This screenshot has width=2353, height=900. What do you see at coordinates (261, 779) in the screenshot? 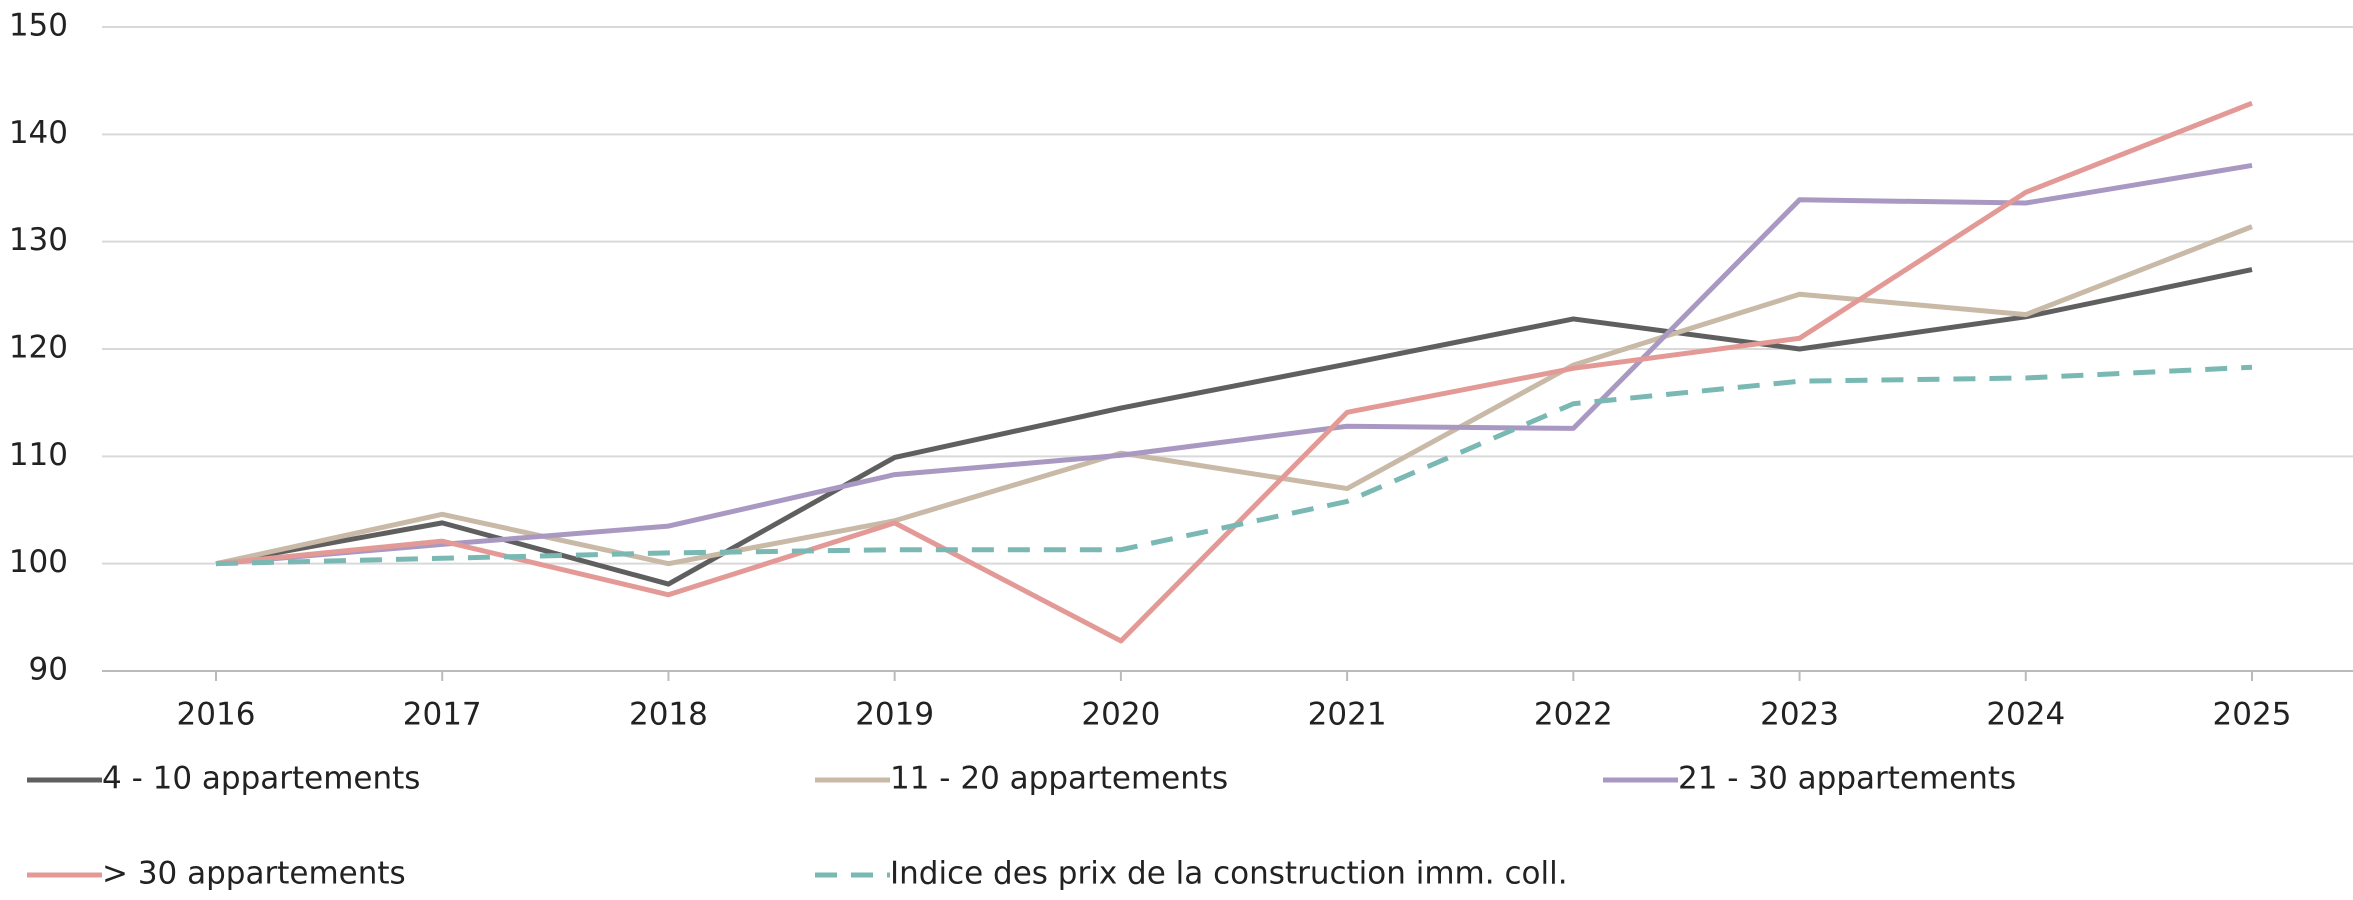
I see `legend-label: 4 - 10 appartements` at bounding box center [261, 779].